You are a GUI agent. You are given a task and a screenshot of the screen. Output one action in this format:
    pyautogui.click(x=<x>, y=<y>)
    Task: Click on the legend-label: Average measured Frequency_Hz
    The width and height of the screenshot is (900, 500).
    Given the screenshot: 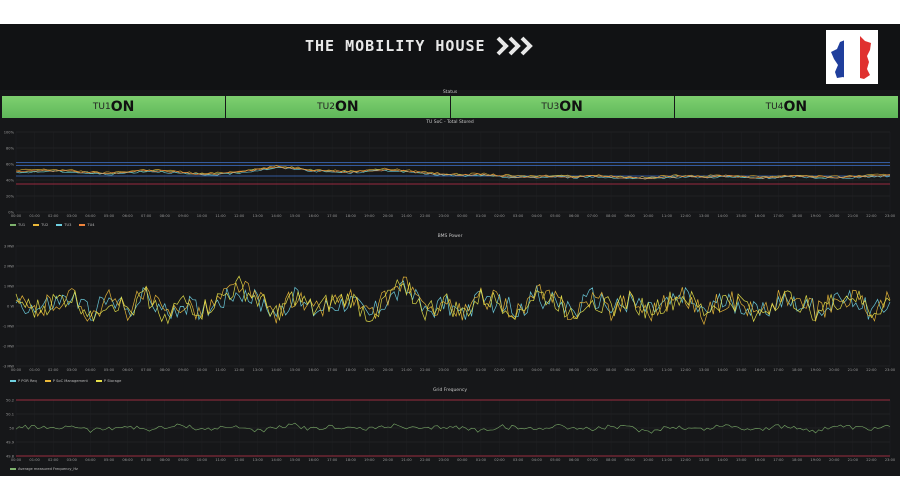 What is the action you would take?
    pyautogui.click(x=48, y=469)
    